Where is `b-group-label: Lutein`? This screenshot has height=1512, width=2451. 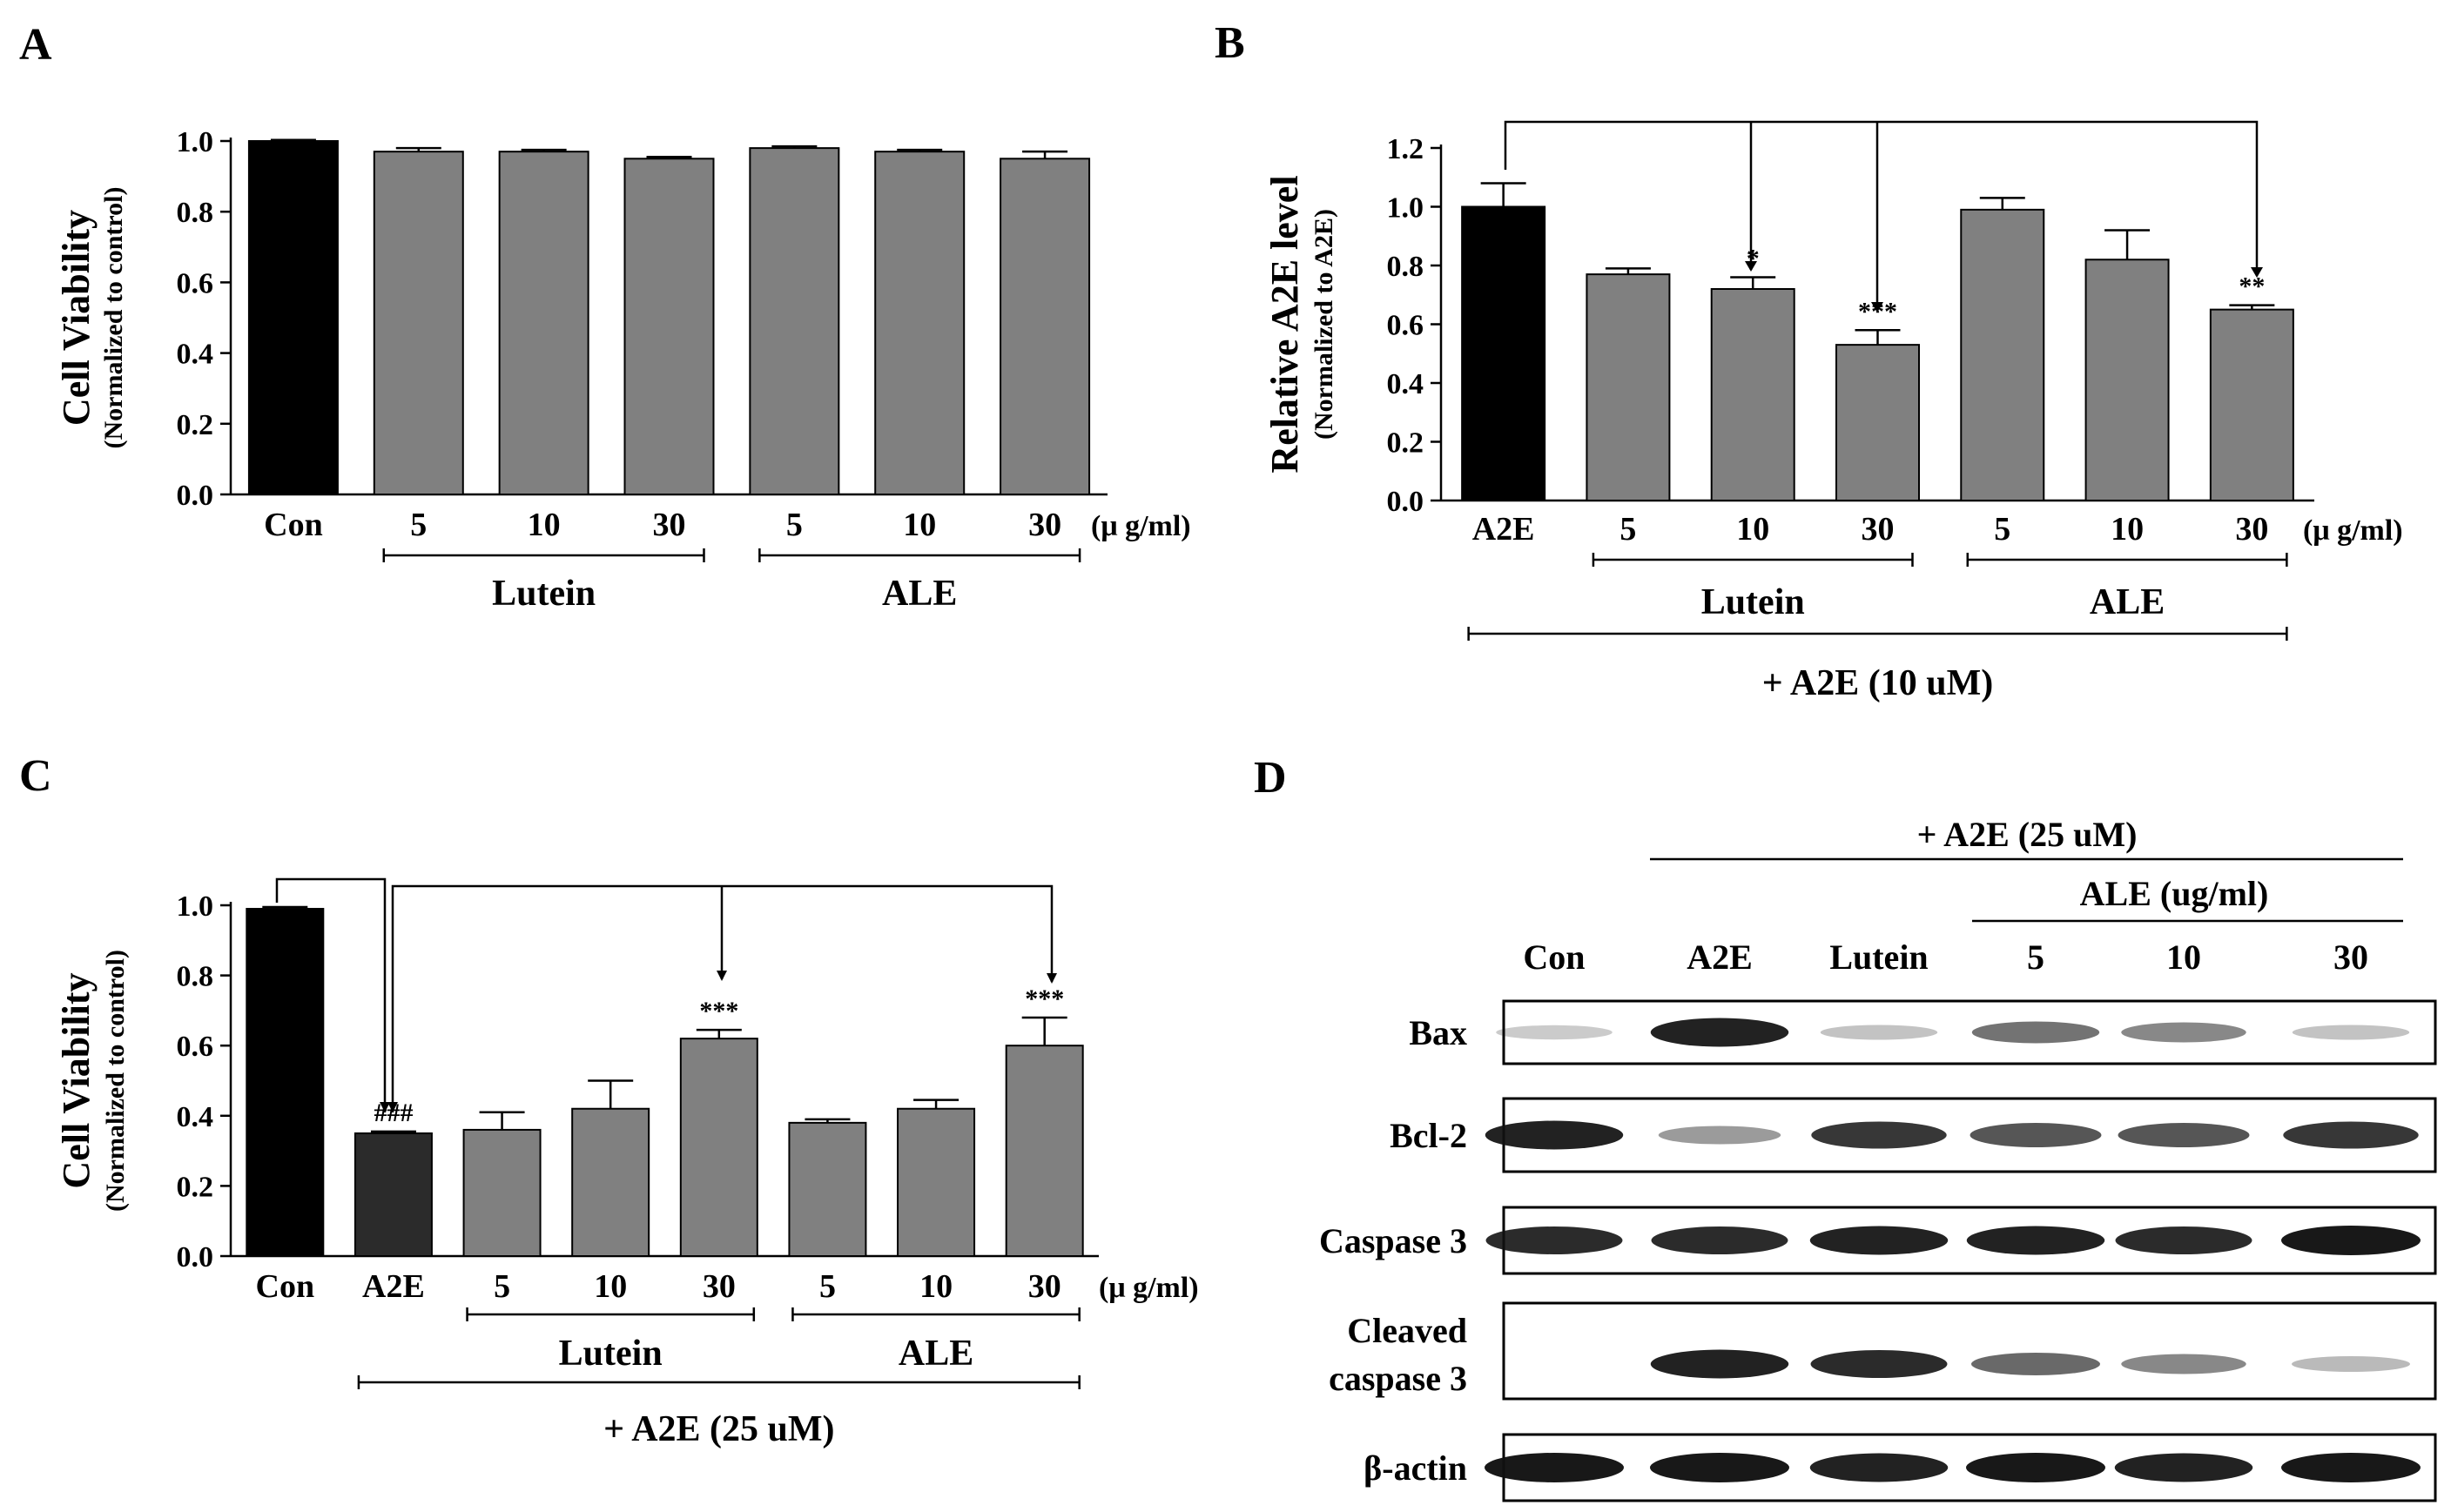
b-group-label: Lutein is located at coordinates (1753, 602).